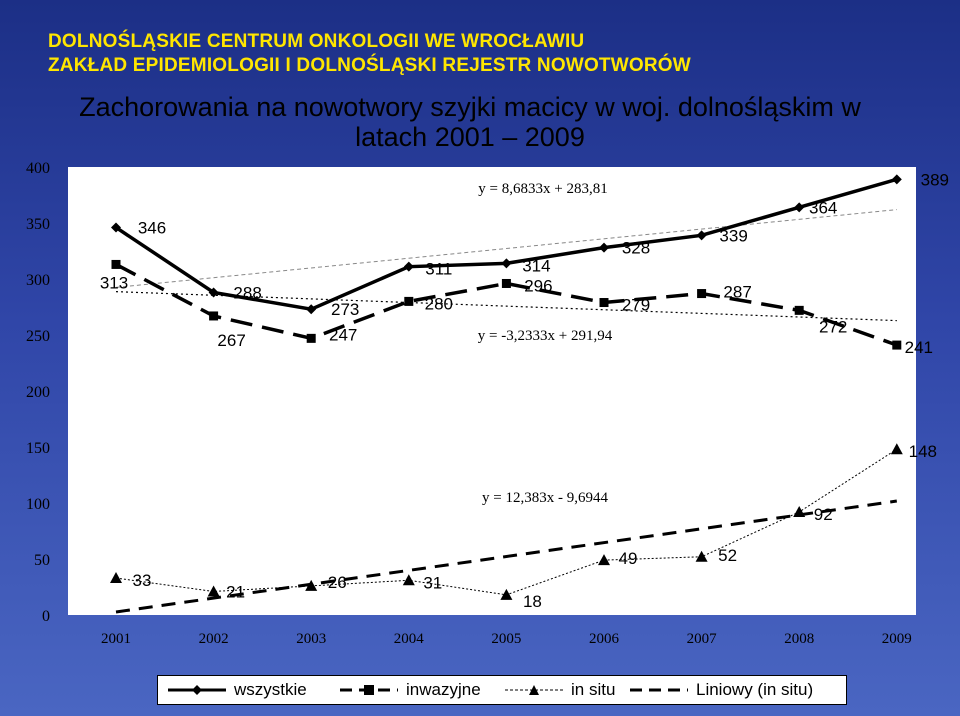 This screenshot has width=960, height=716. Describe the element at coordinates (935, 179) in the screenshot. I see `data-label-wszystkie: 389` at that location.